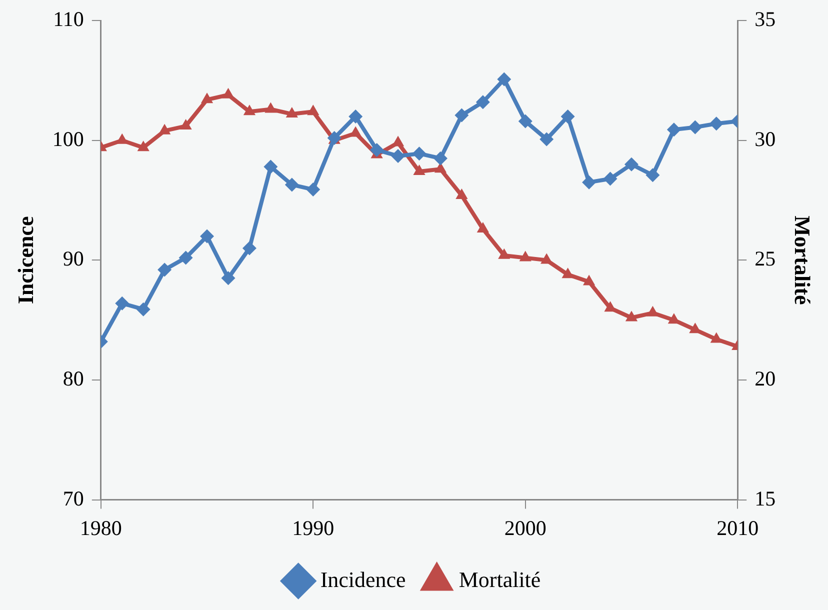 Image resolution: width=828 pixels, height=610 pixels. Describe the element at coordinates (765, 138) in the screenshot. I see `y2-tick-label: 30` at that location.